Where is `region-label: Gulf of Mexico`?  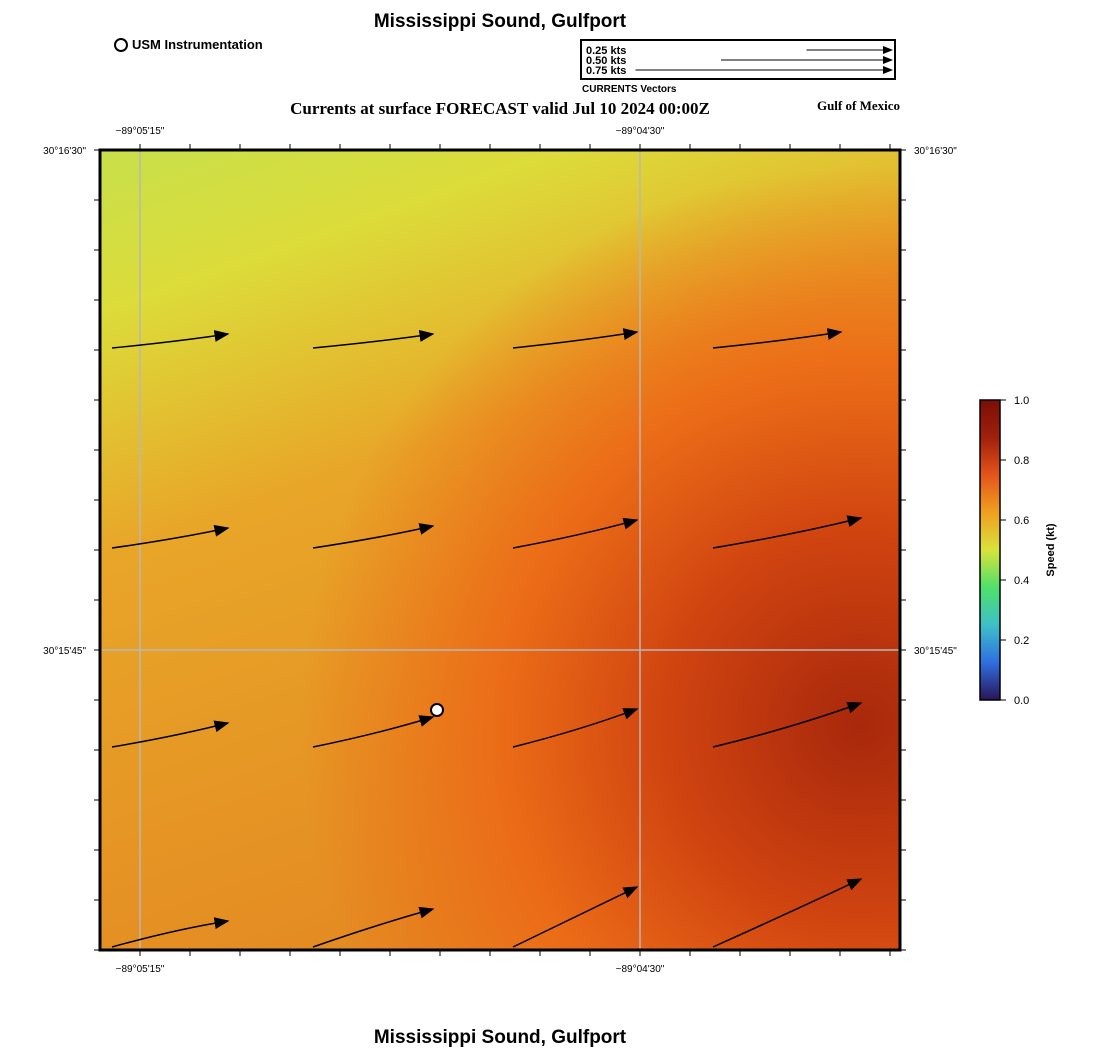
region-label: Gulf of Mexico is located at coordinates (858, 105).